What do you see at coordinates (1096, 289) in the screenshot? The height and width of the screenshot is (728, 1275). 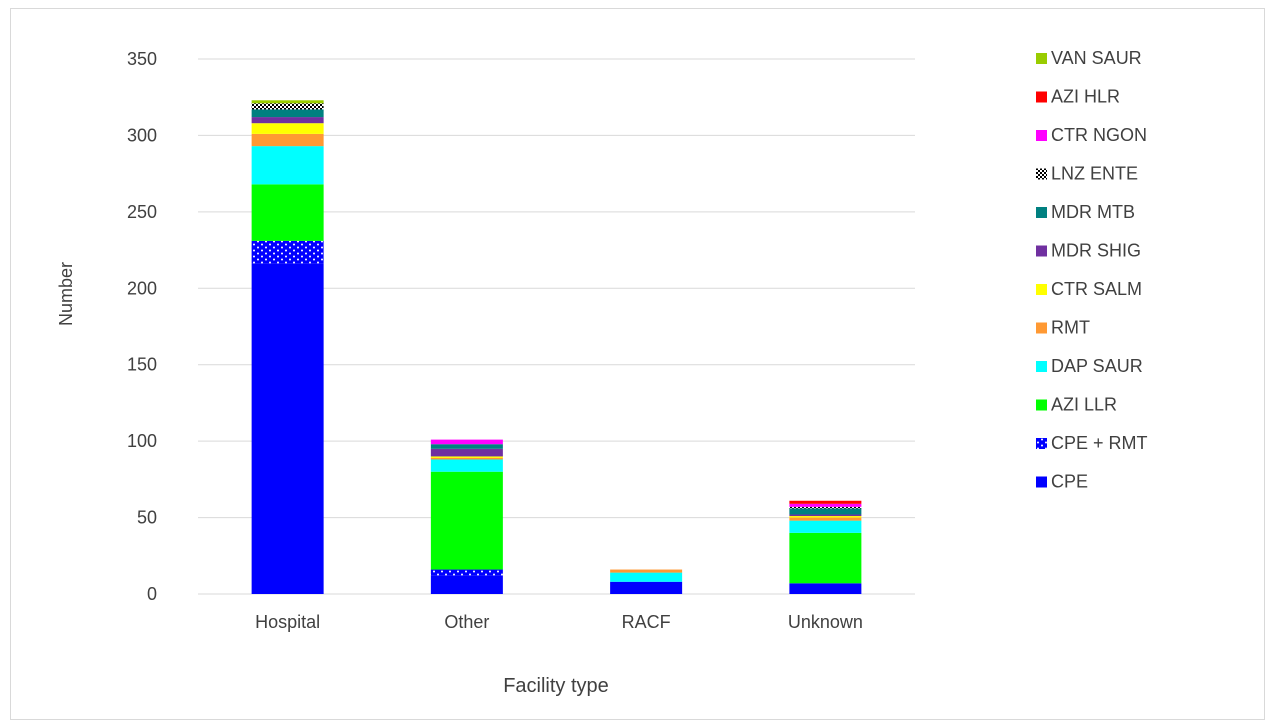 I see `legend-label: CTR SALM` at bounding box center [1096, 289].